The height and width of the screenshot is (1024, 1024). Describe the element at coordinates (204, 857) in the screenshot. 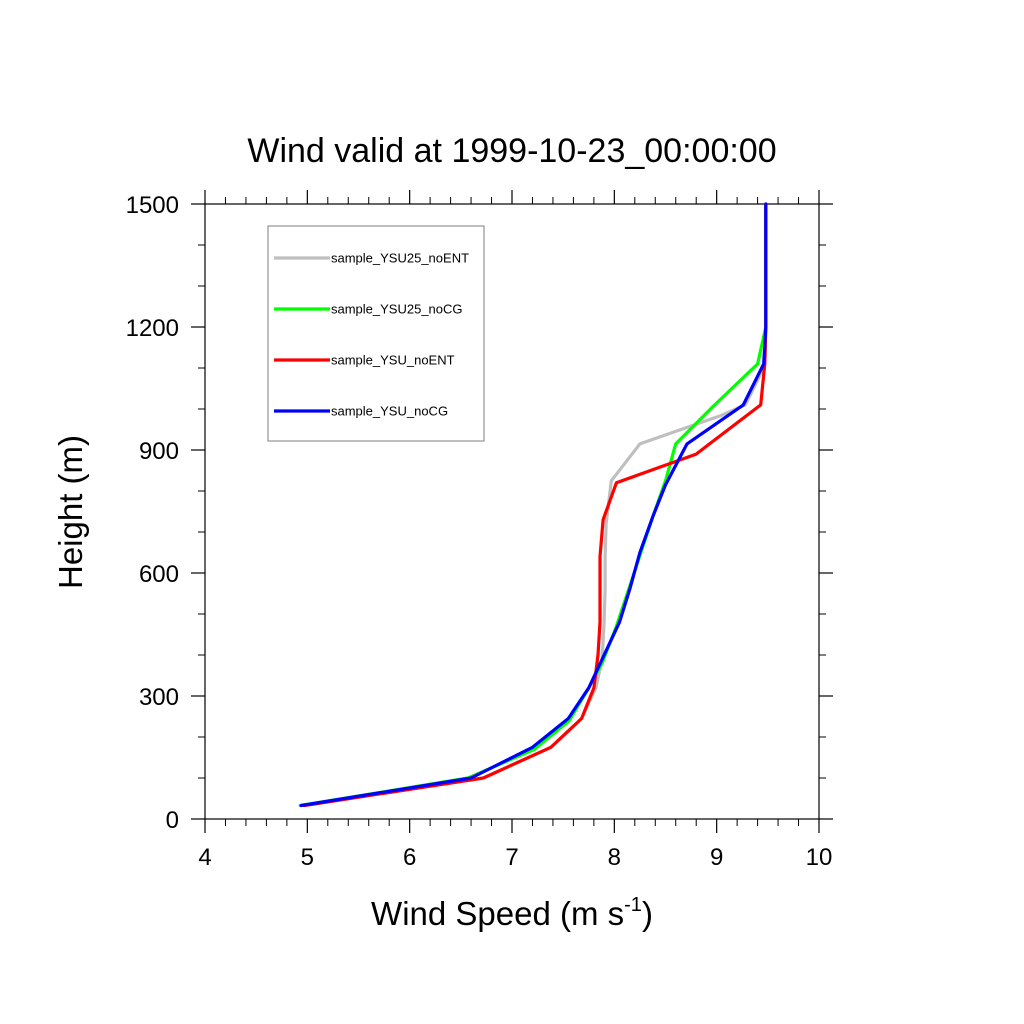

I see `x-tick-label: 4` at that location.